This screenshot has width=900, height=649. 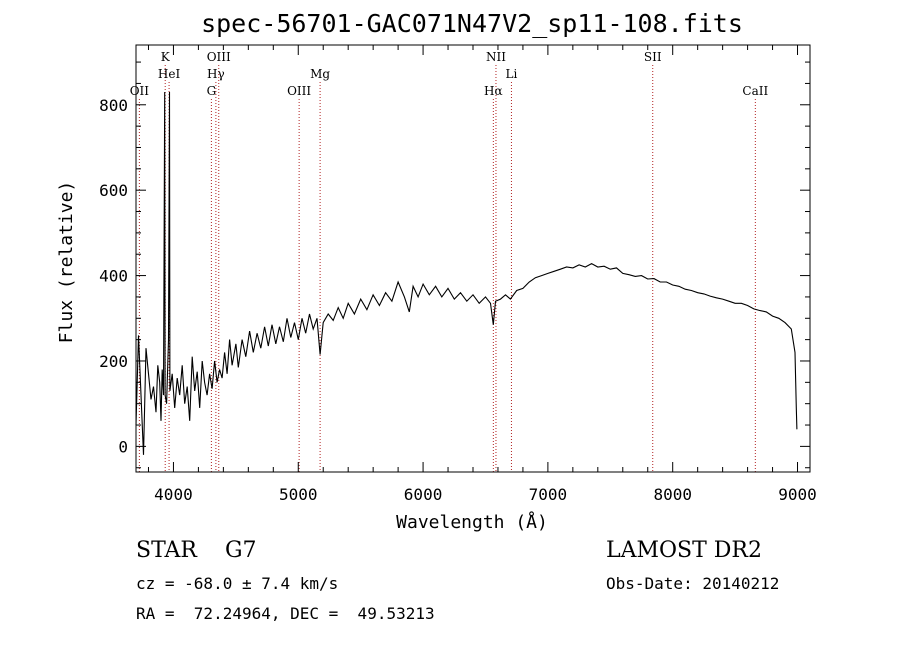 What do you see at coordinates (320, 74) in the screenshot?
I see `spectral-line-label: Mg` at bounding box center [320, 74].